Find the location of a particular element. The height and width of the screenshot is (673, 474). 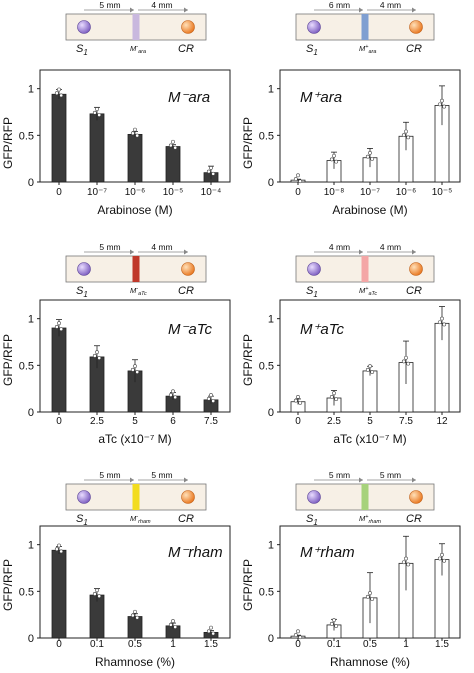

y-tick-label: 1 is located at coordinates (271, 320).